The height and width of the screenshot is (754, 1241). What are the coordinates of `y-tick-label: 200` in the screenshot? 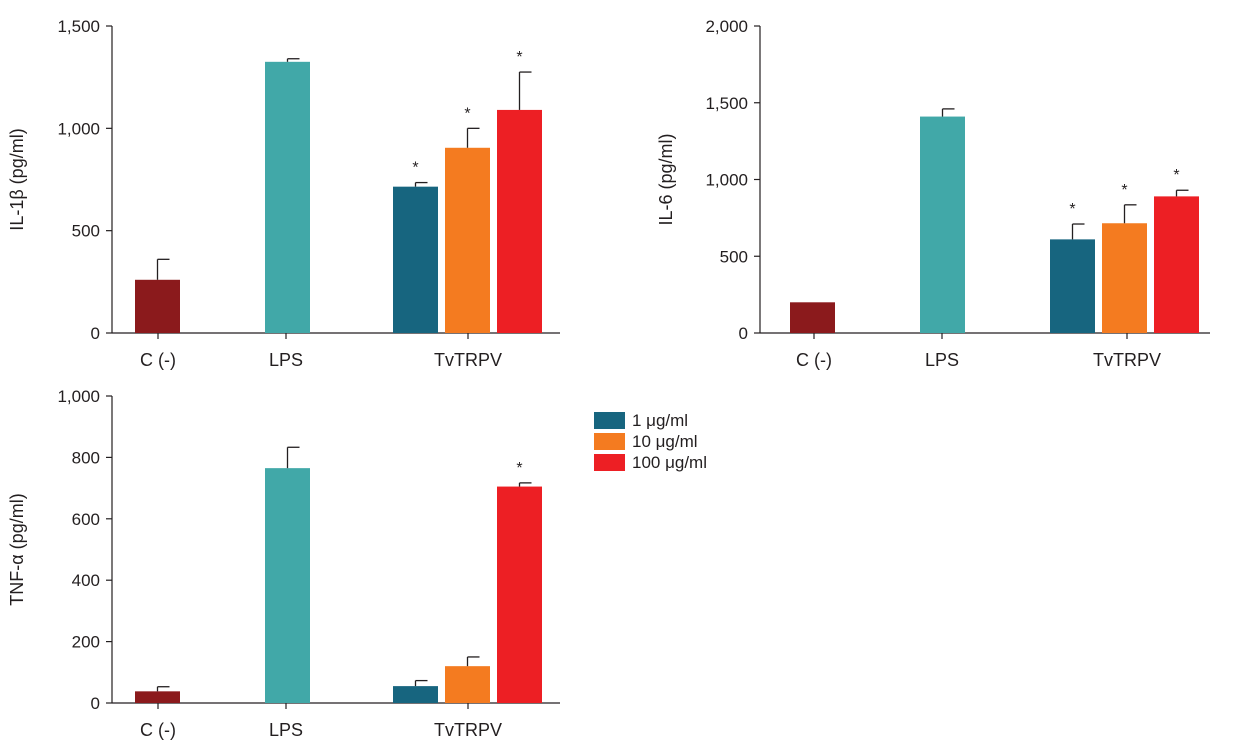 It's located at (86, 642).